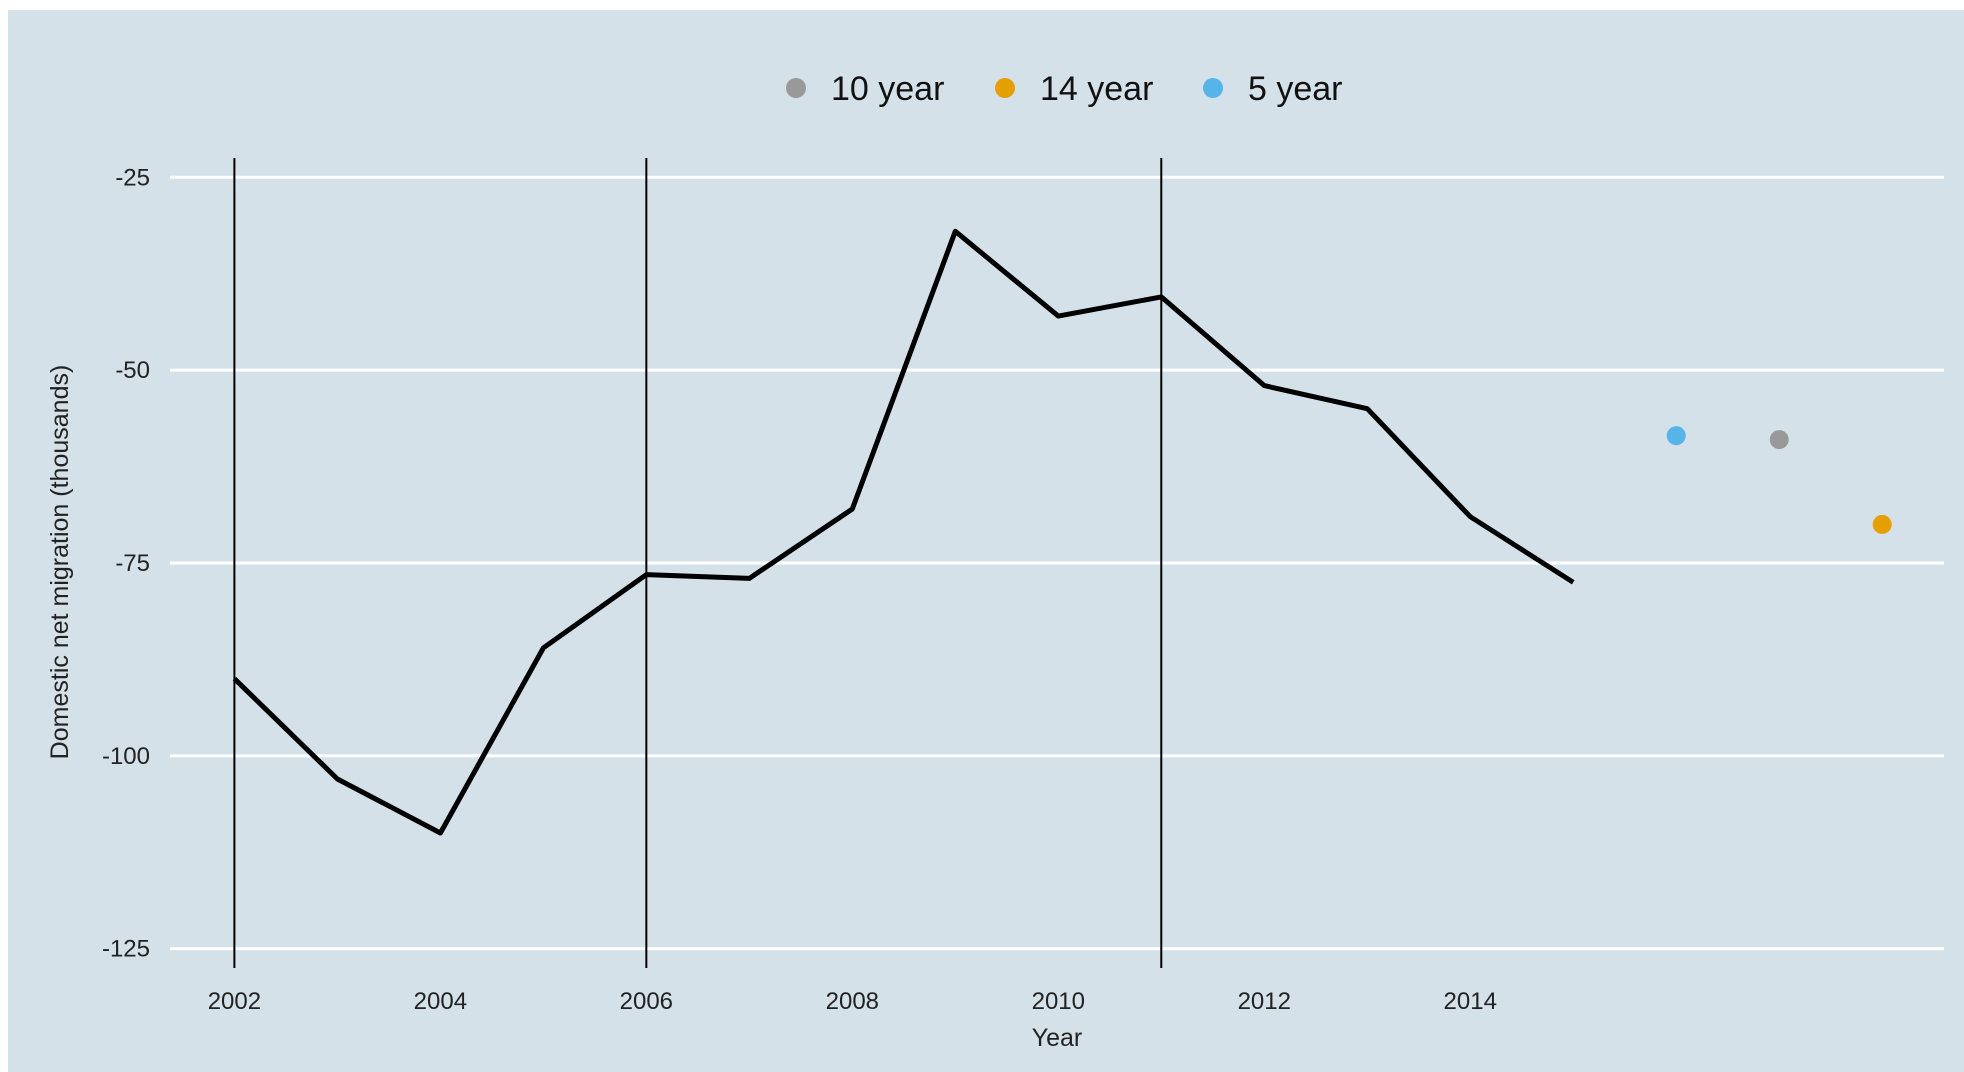  I want to click on y-axis-title: Domestic net migration (thousands), so click(60, 562).